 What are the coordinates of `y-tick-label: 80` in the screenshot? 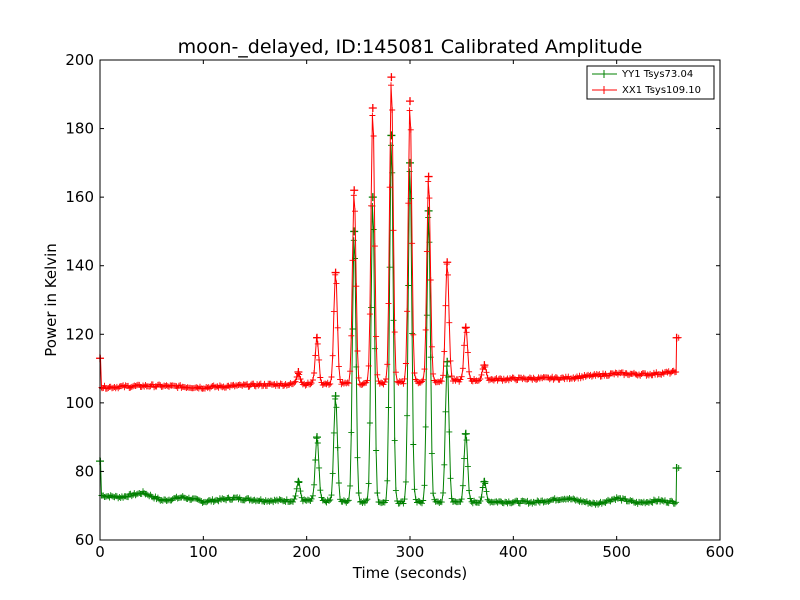 It's located at (84, 471).